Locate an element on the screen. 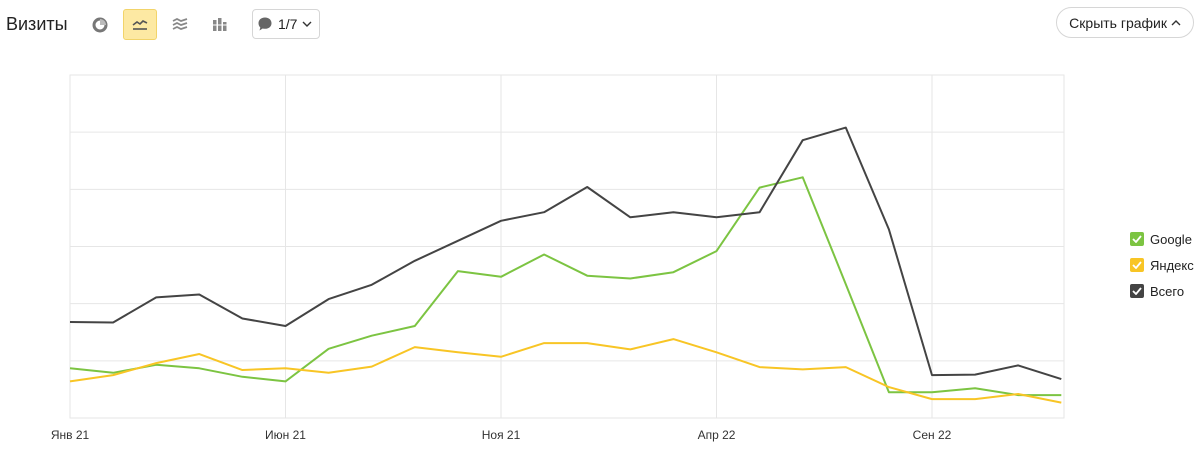  legend-item-yandex: Яндекс is located at coordinates (1162, 265).